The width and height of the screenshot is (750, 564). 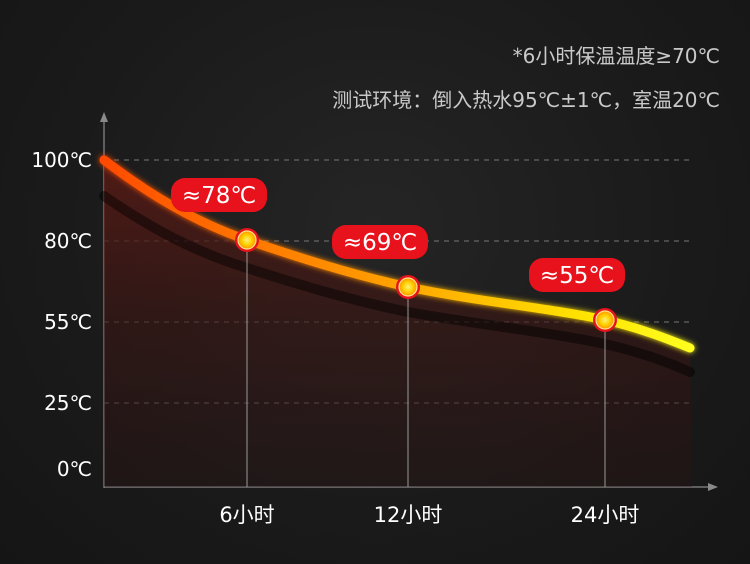 What do you see at coordinates (68, 241) in the screenshot?
I see `y-tick-label: 80℃` at bounding box center [68, 241].